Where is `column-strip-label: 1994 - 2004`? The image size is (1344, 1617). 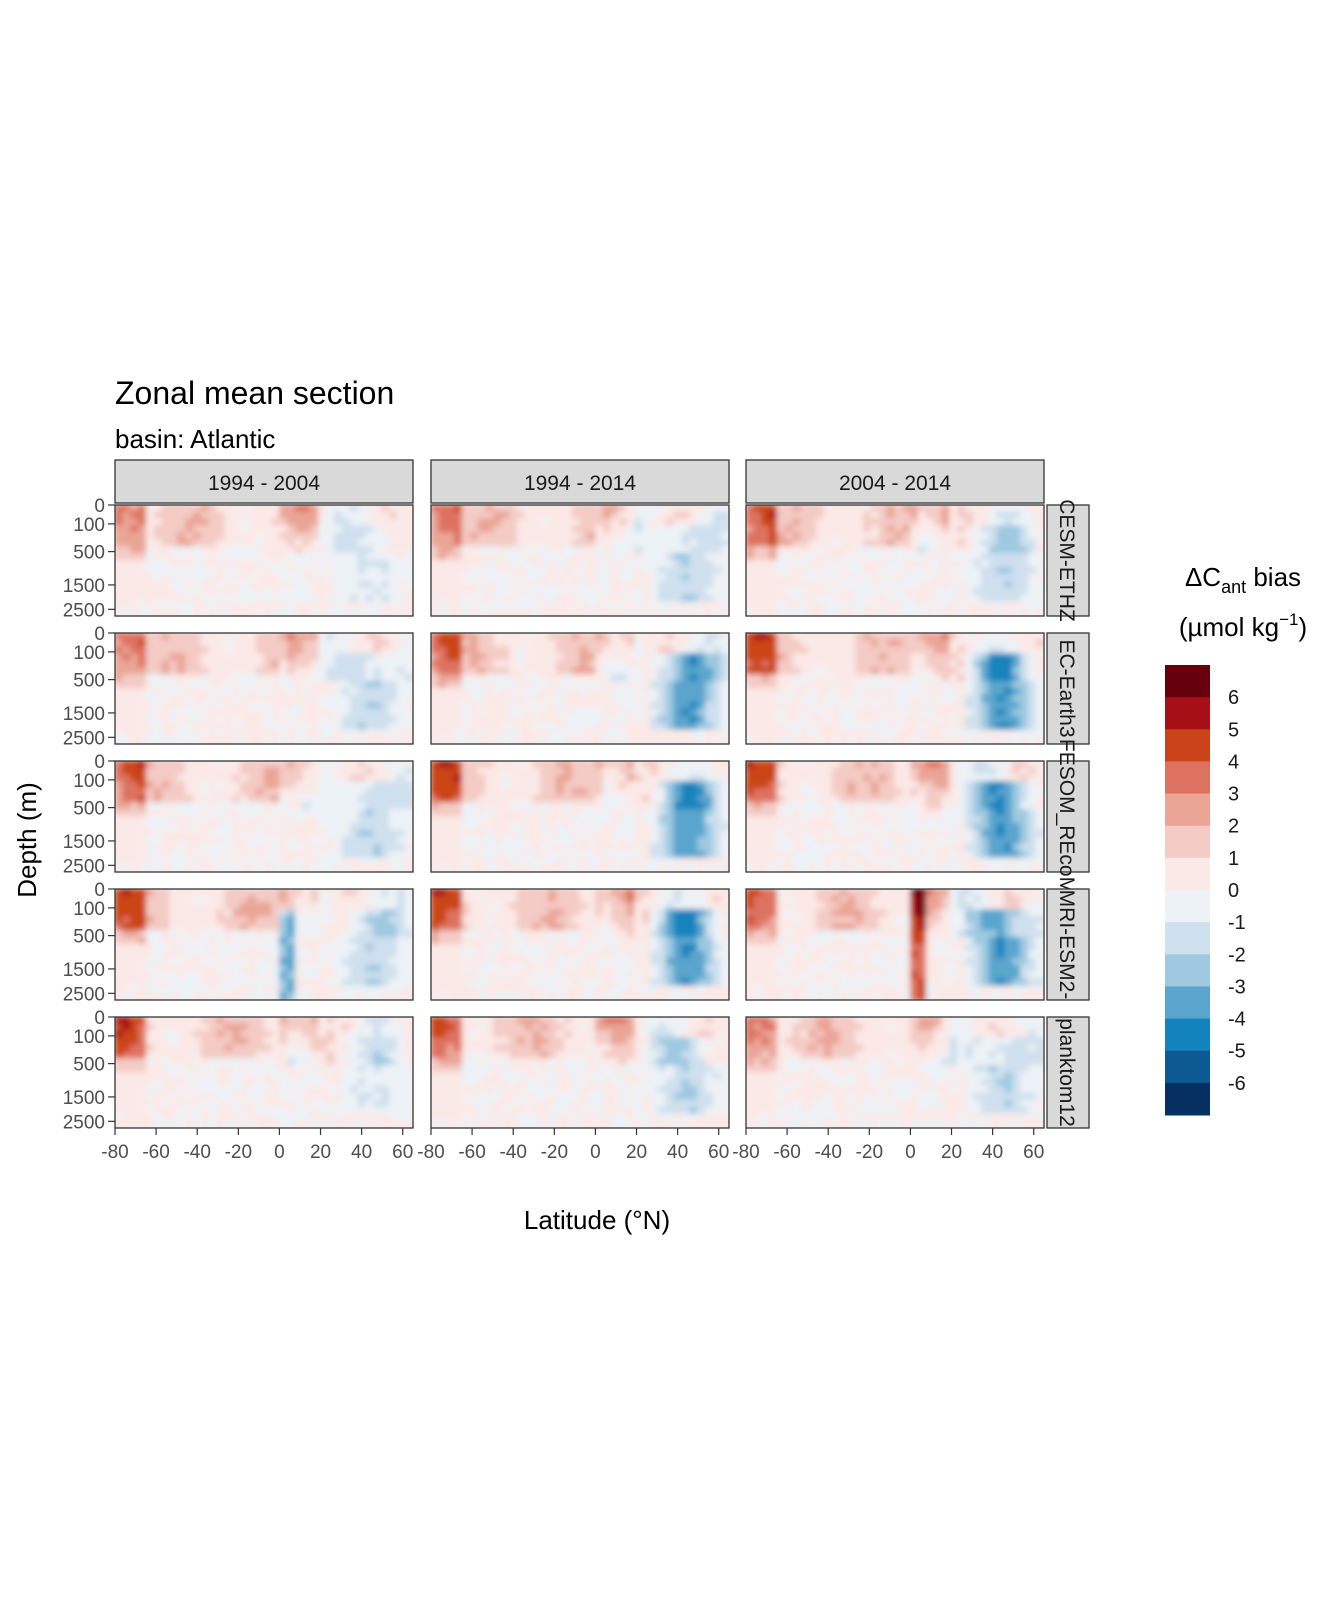
column-strip-label: 1994 - 2004 is located at coordinates (264, 483).